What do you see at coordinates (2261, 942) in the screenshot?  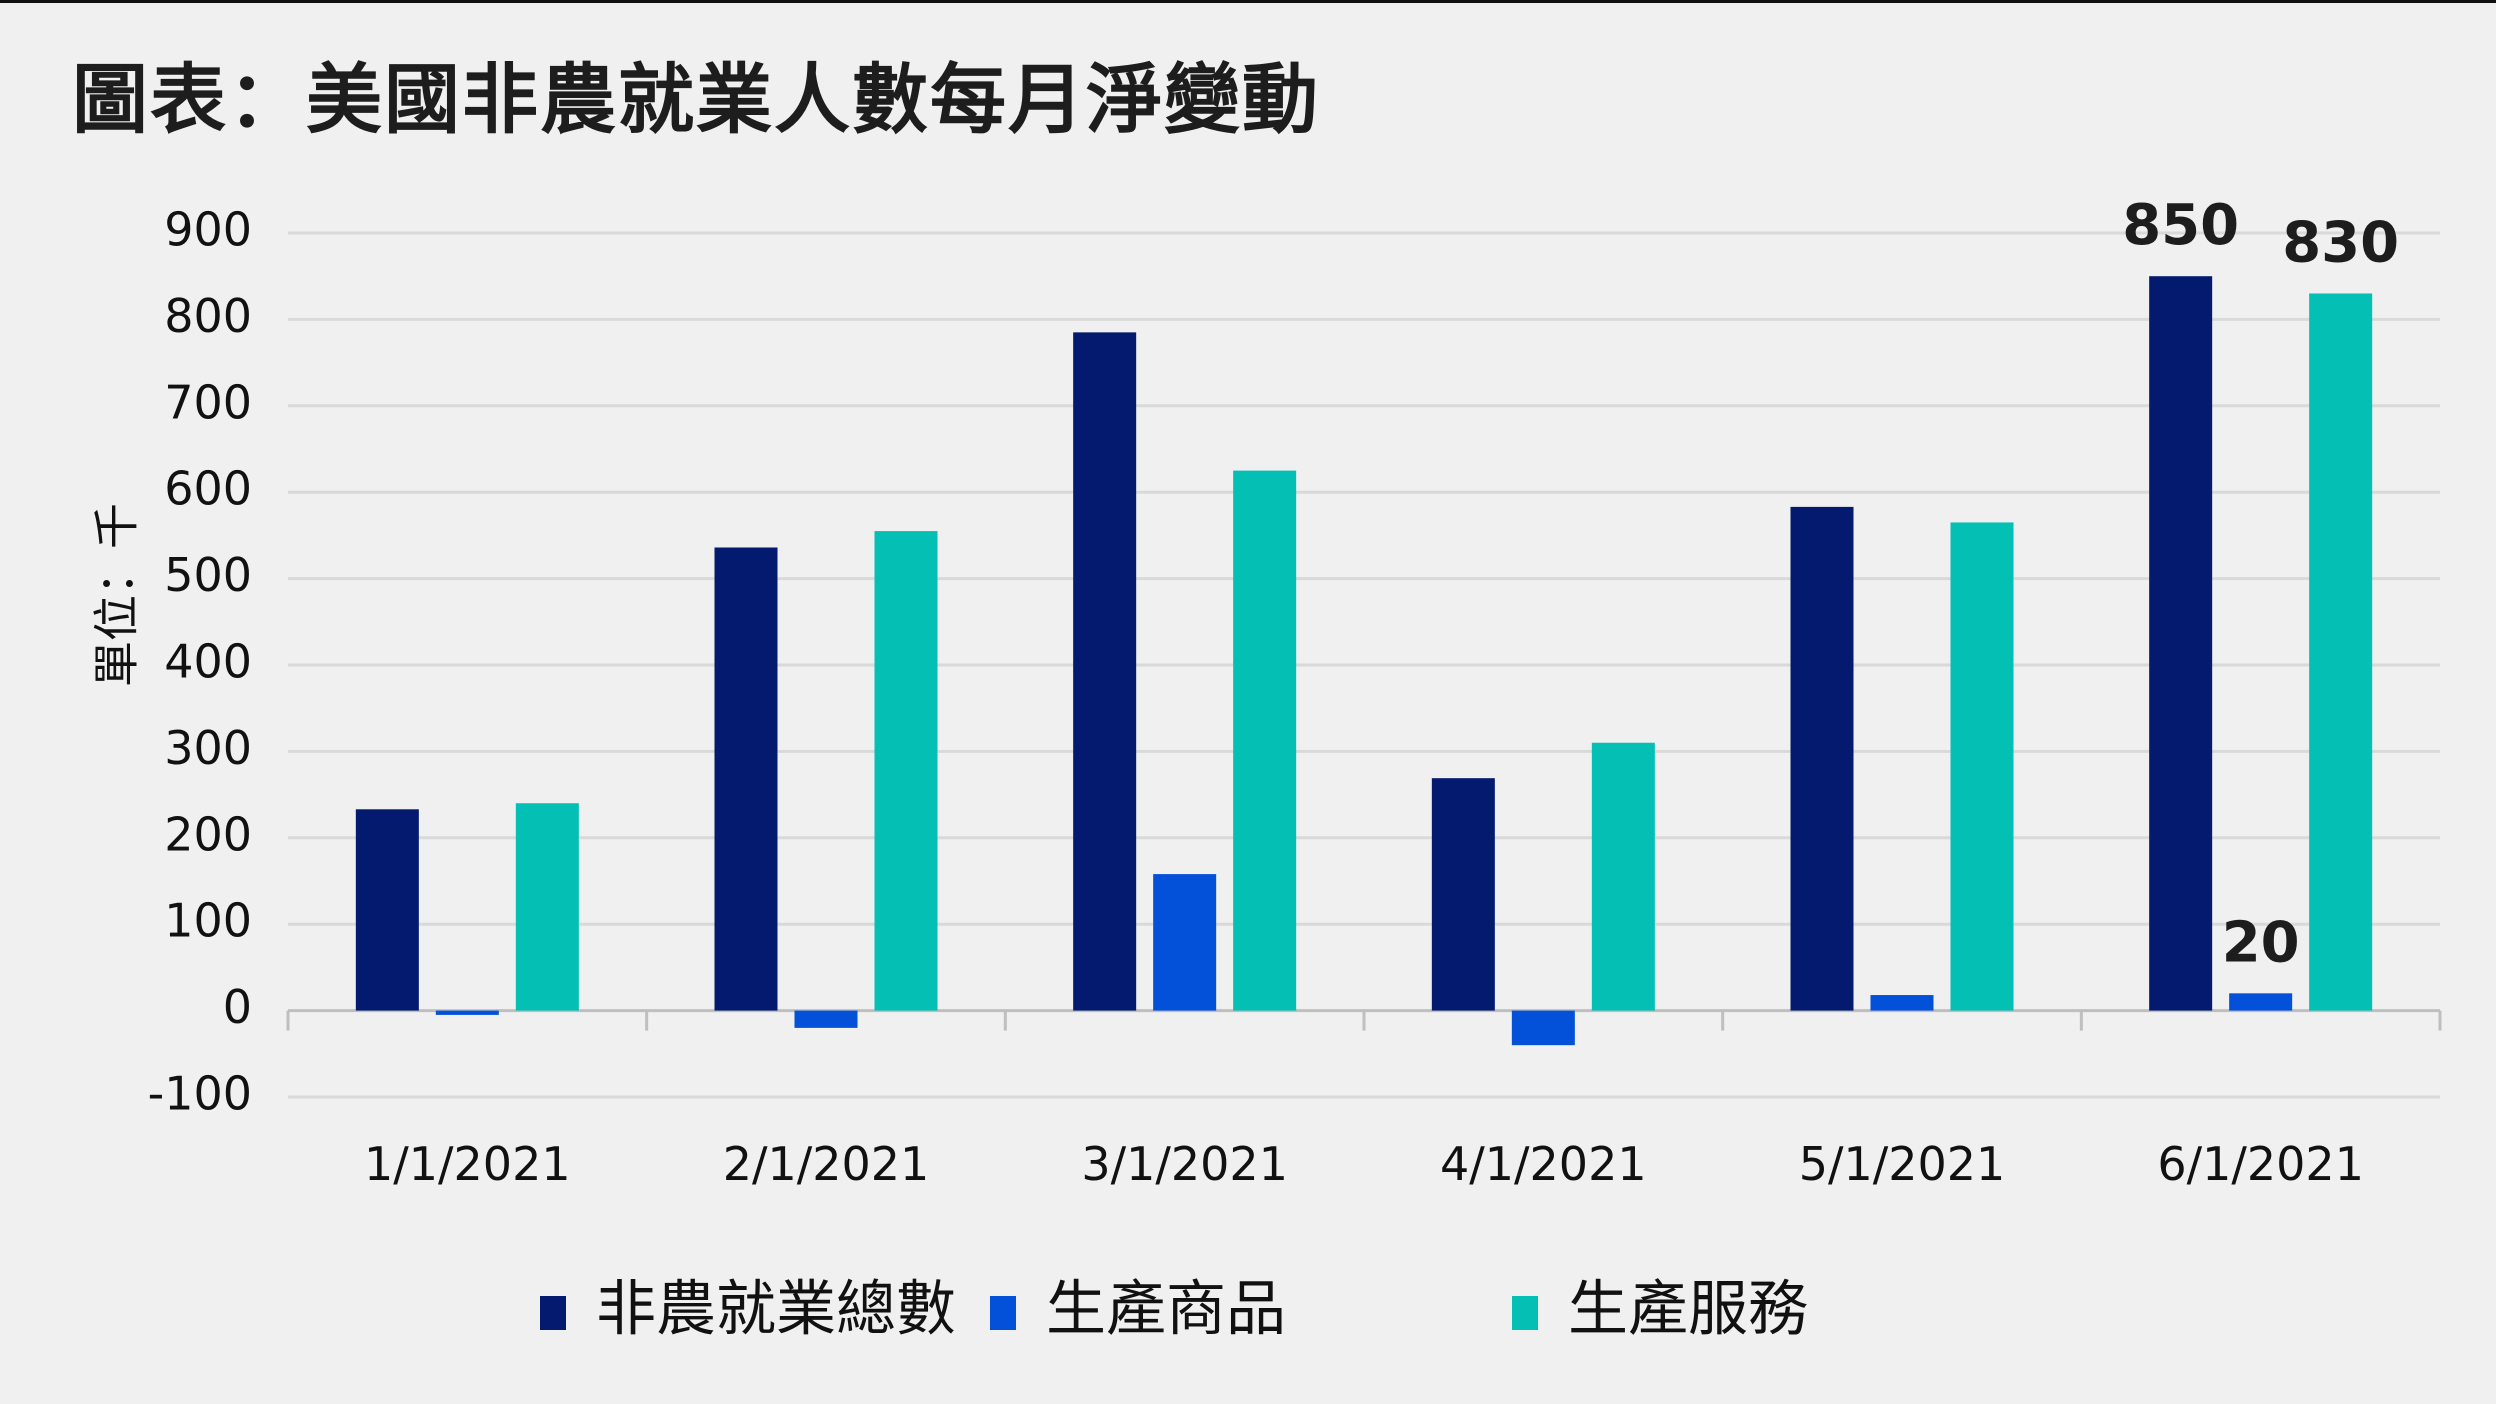 I see `data-label: 20` at bounding box center [2261, 942].